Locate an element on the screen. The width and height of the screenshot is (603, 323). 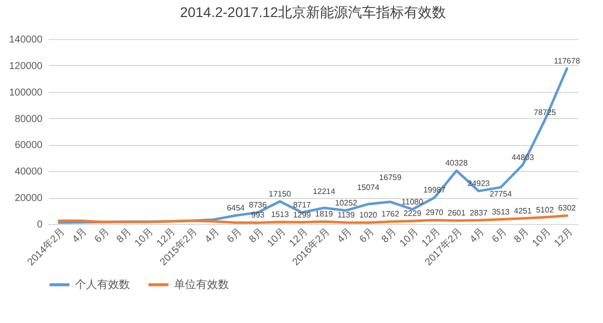
data-label: 2837 is located at coordinates (479, 213).